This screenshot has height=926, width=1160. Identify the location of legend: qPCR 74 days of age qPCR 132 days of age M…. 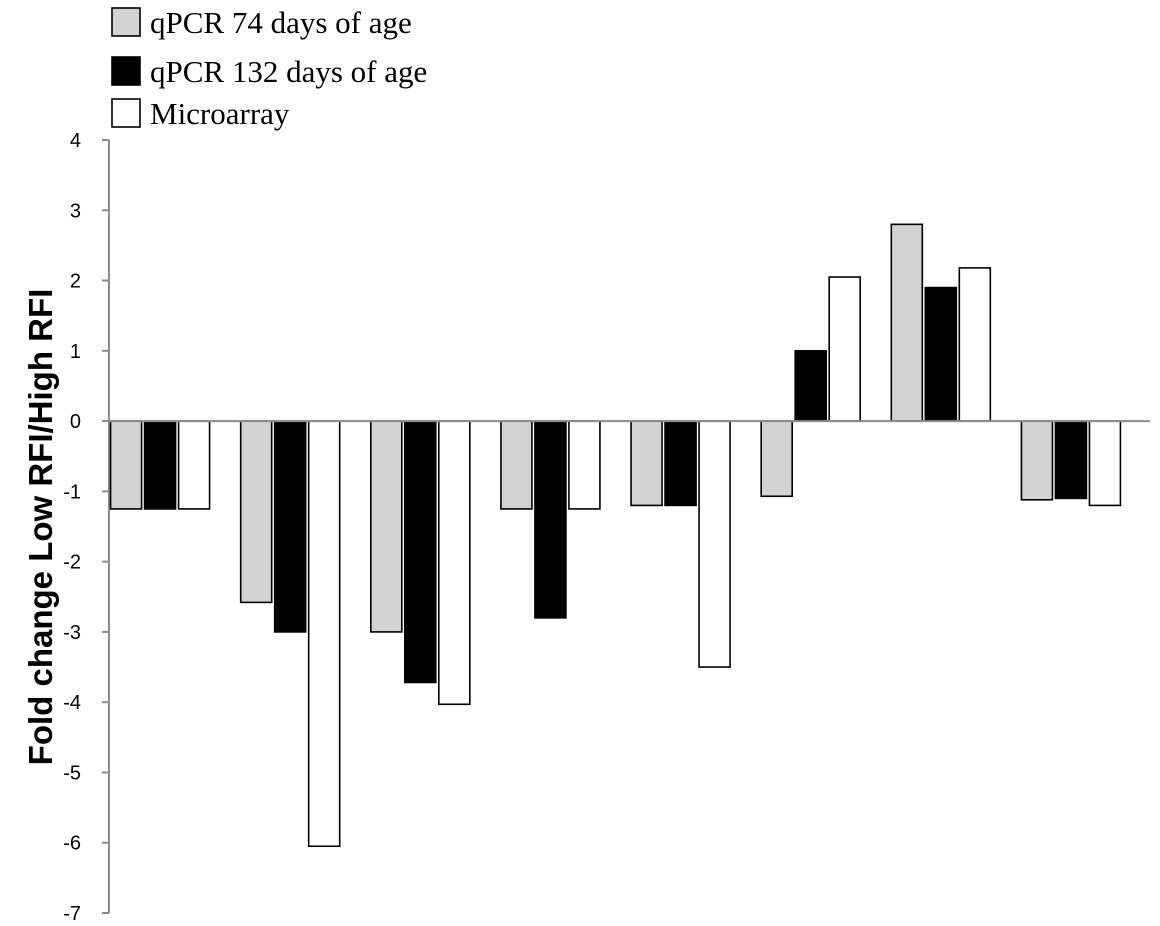
(269, 68).